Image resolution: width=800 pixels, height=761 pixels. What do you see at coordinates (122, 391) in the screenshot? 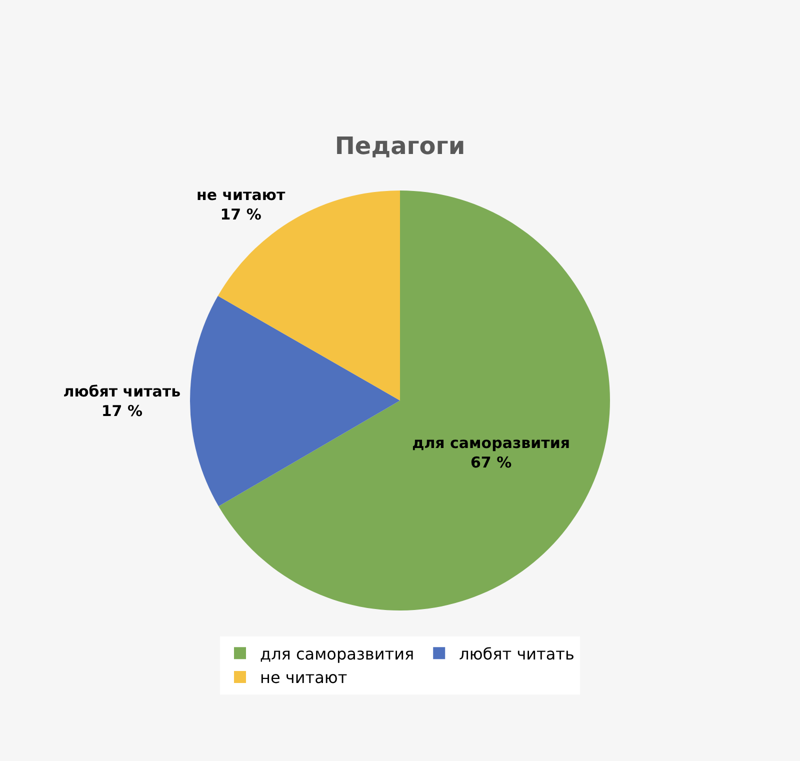
I see `slice-label: любят читать` at bounding box center [122, 391].